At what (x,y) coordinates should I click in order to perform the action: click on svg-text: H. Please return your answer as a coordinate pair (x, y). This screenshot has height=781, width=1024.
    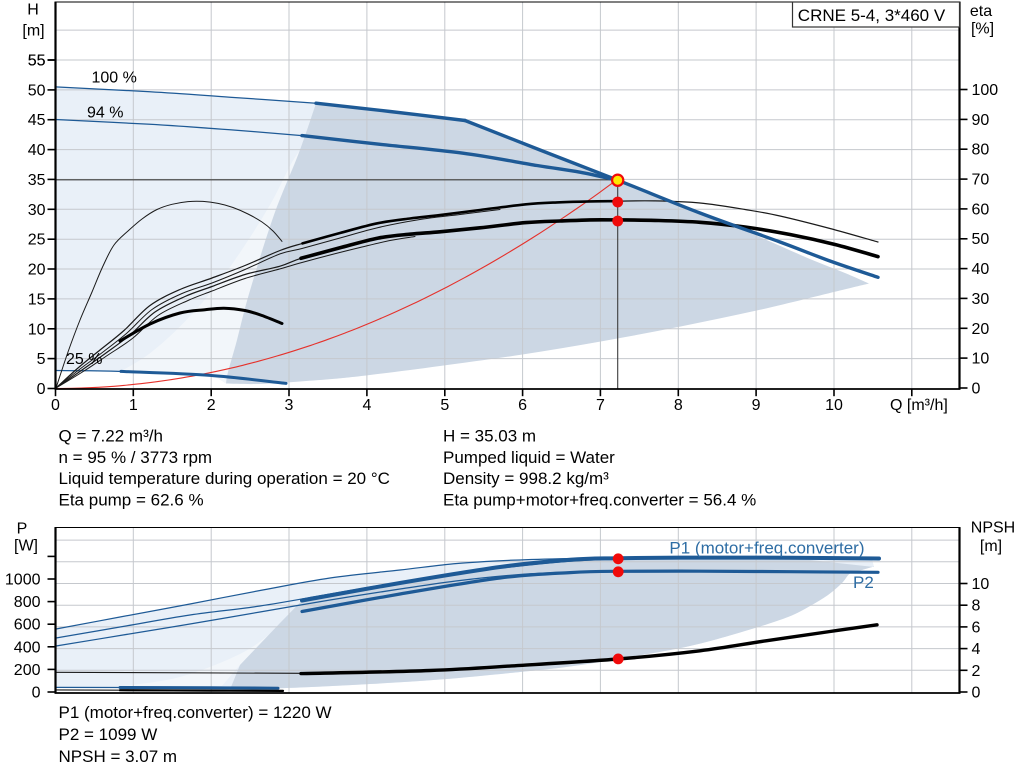
    Looking at the image, I should click on (33, 10).